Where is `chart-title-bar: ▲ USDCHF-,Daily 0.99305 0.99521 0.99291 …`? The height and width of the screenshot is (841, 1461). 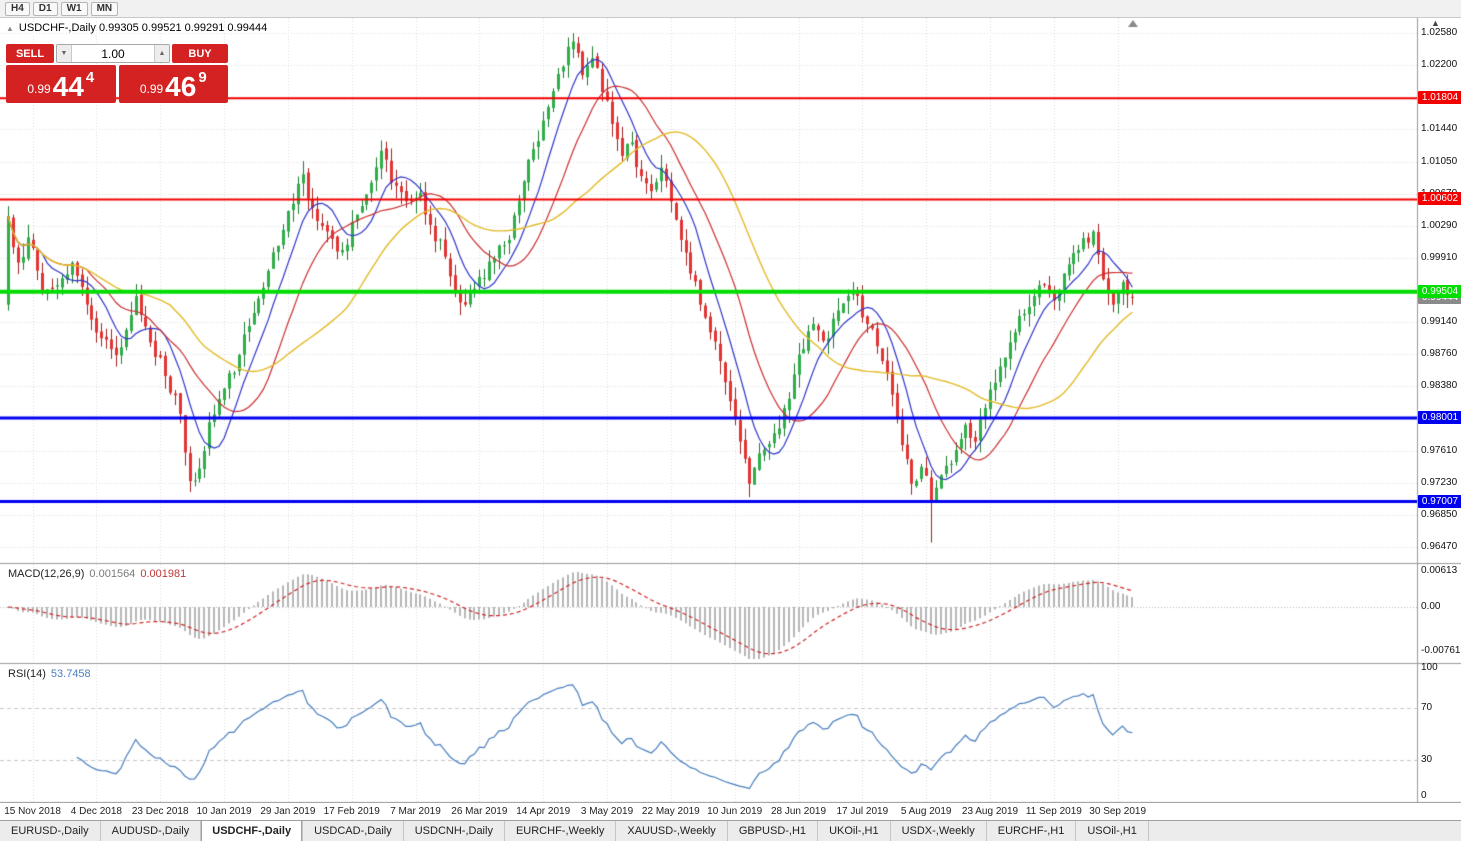 chart-title-bar: ▲ USDCHF-,Daily 0.99305 0.99521 0.99291 … is located at coordinates (136, 28).